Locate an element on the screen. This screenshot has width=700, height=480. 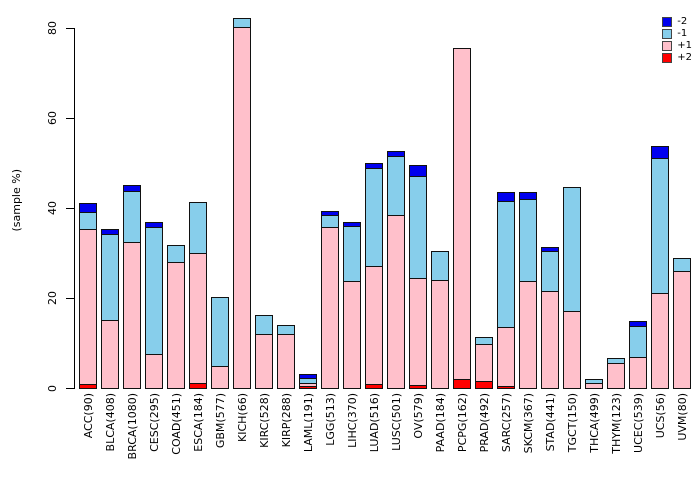
x-label-text: UCEC(539) is located at coordinates (638, 423).